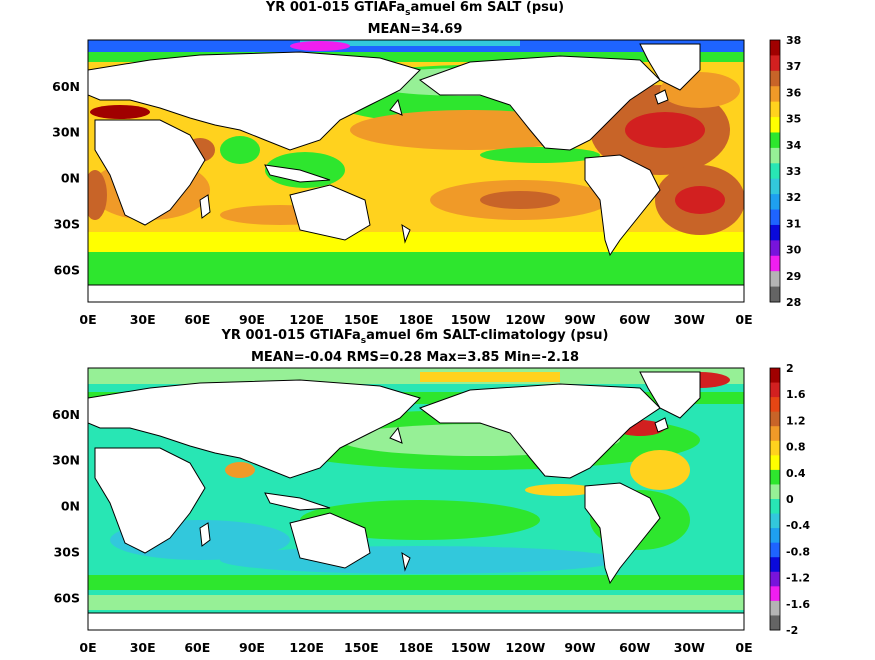  Describe the element at coordinates (67, 597) in the screenshot. I see `bottom-lat-label: 60S` at that location.